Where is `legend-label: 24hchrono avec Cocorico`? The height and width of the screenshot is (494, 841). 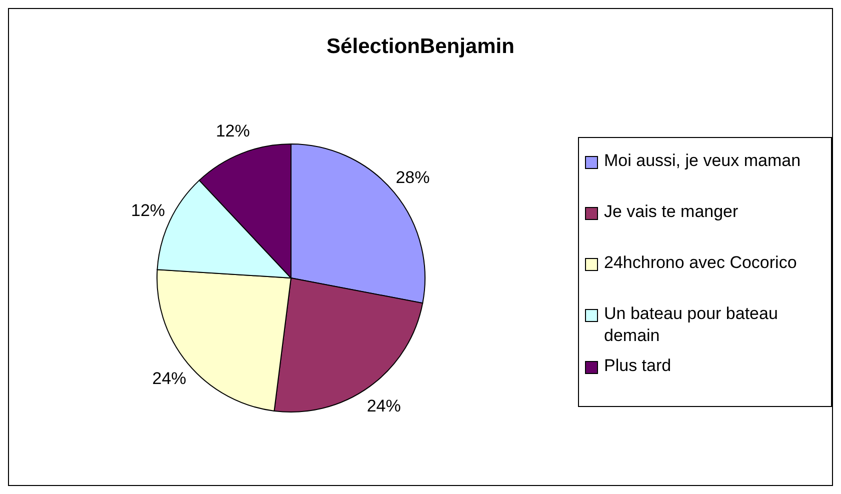
legend-label: 24hchrono avec Cocorico is located at coordinates (700, 263).